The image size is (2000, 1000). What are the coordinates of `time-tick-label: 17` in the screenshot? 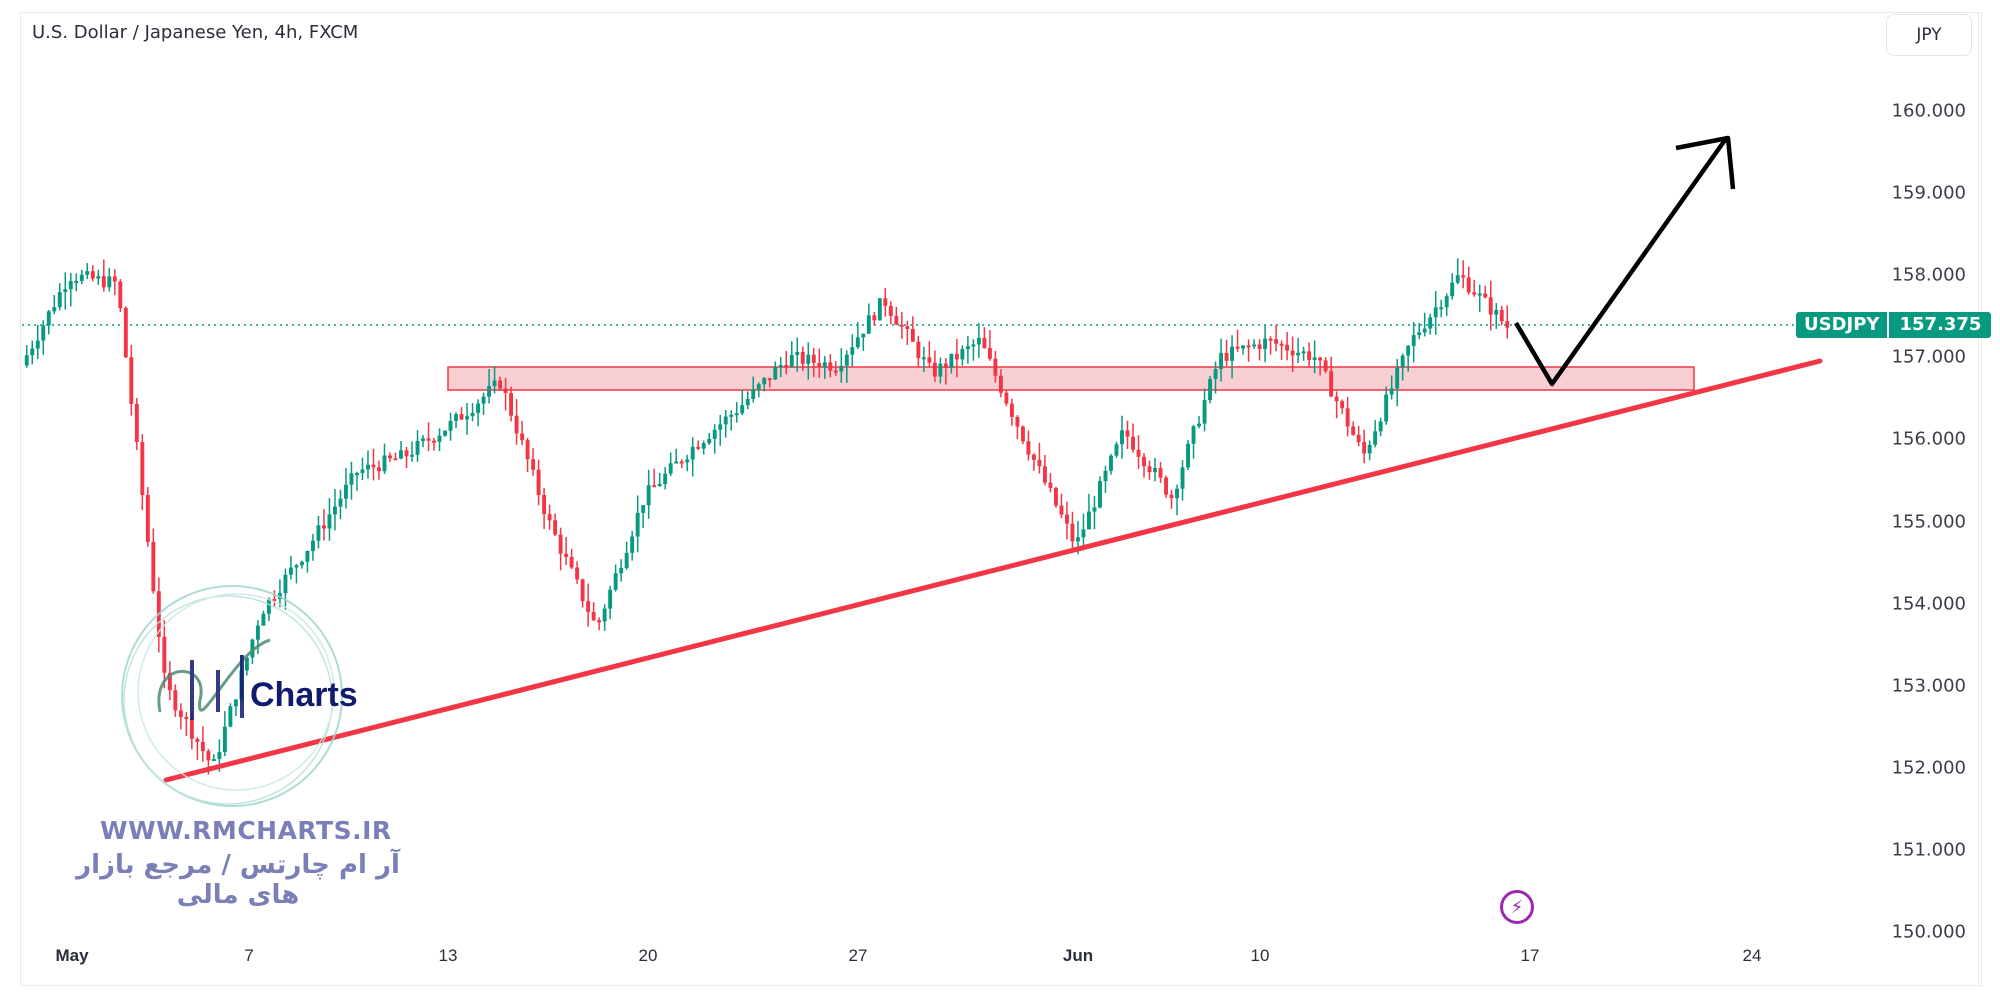 It's located at (1530, 955).